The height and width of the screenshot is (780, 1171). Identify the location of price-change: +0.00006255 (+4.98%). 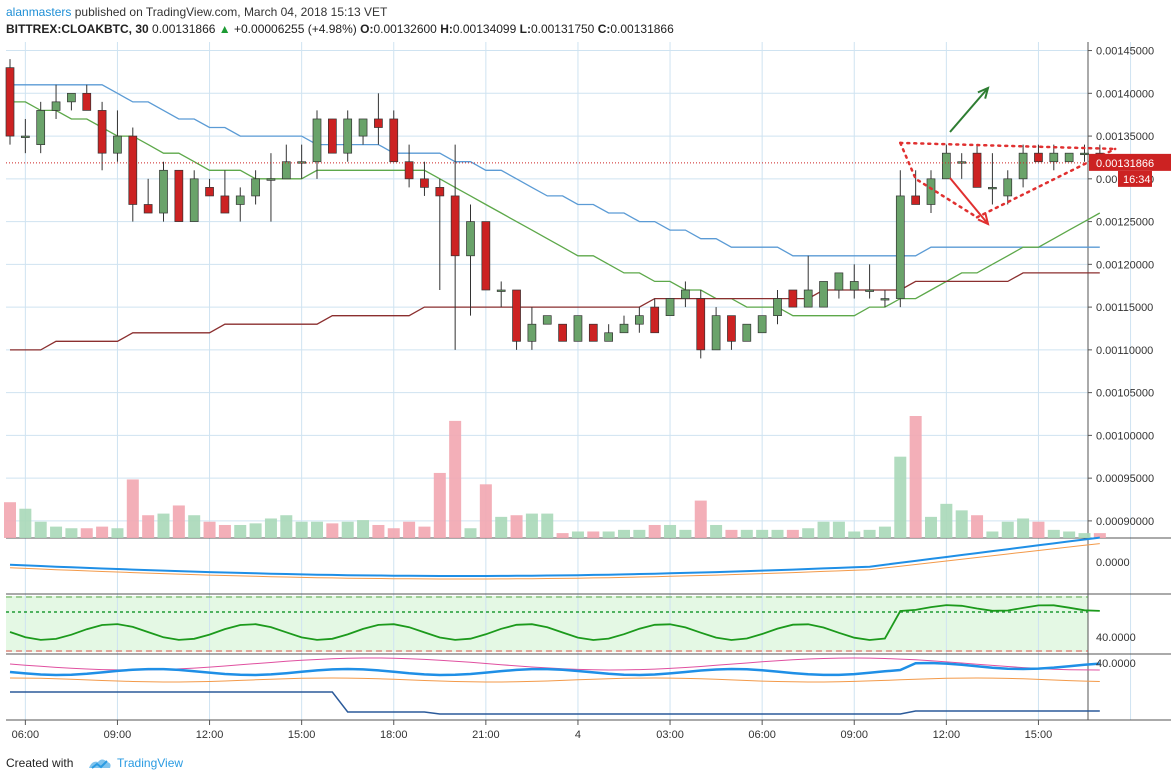
(295, 29).